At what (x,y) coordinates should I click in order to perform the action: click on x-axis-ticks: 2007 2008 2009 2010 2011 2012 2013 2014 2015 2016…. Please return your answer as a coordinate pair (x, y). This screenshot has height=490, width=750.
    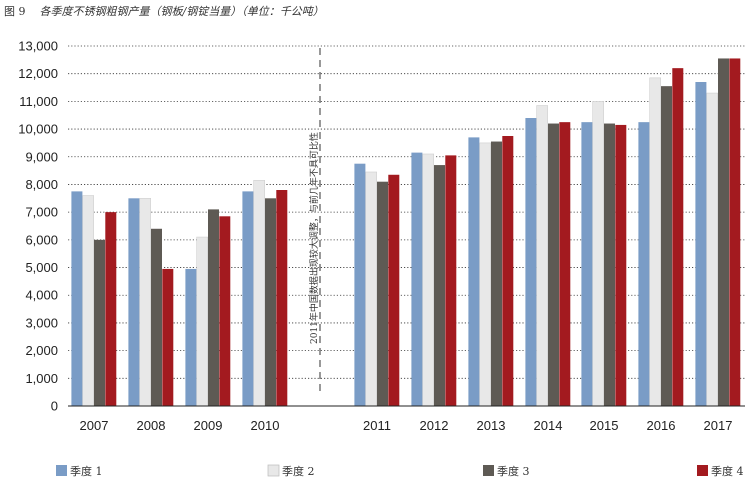
    Looking at the image, I should click on (406, 425).